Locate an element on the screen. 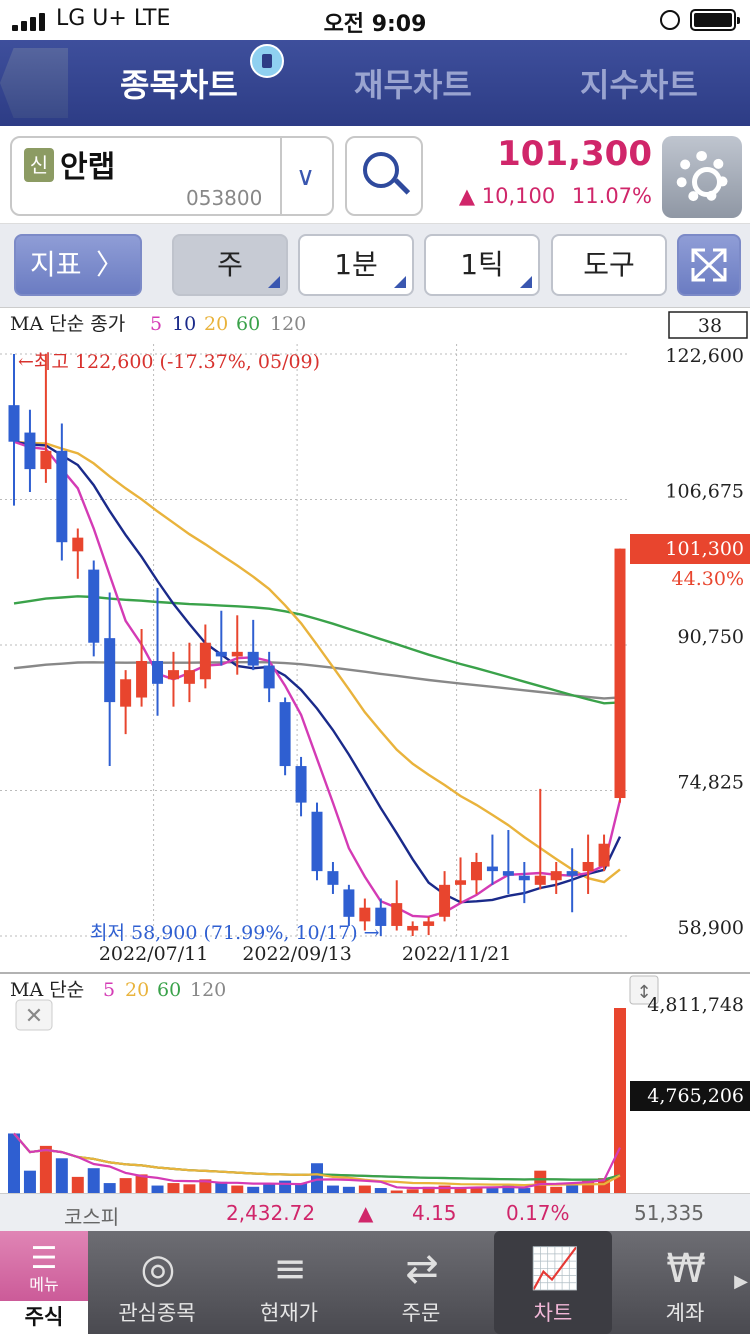 The image size is (750, 1334). chart-tab-bar: 종목차트 재무차트 지수차트 is located at coordinates (375, 83).